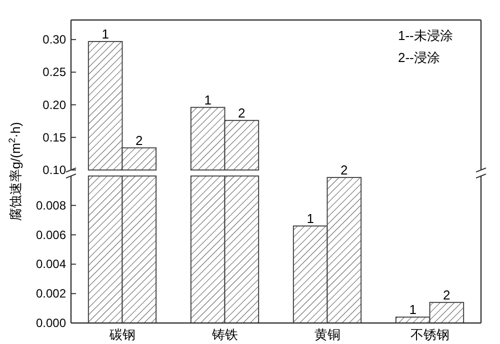 The width and height of the screenshot is (500, 344). I want to click on y-tick-label: 0.002, so click(51, 293).